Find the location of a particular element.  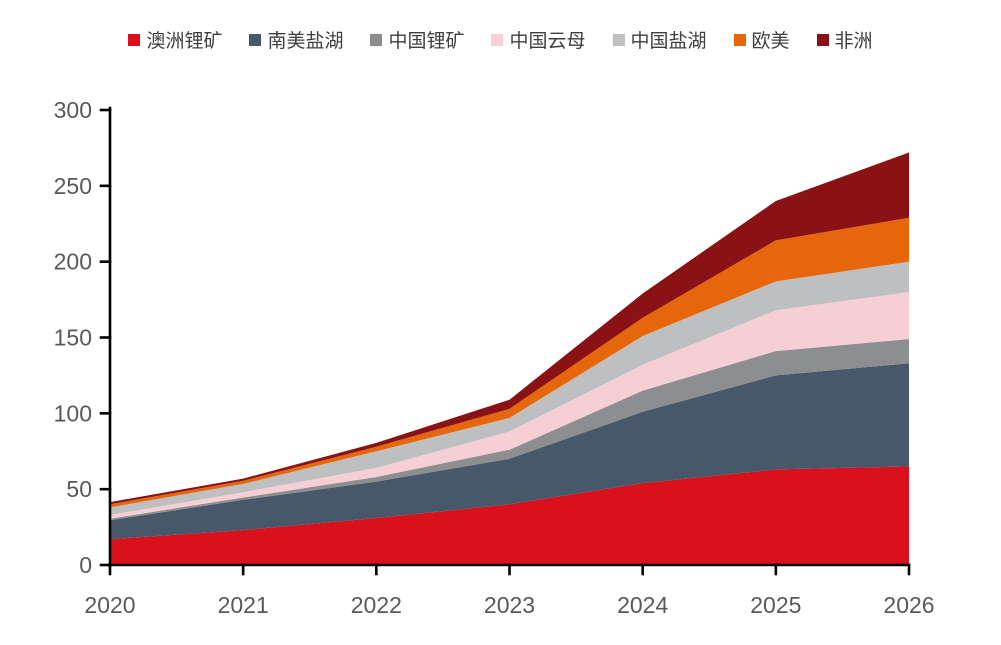

legend-item-3: 中国云母 is located at coordinates (538, 39).